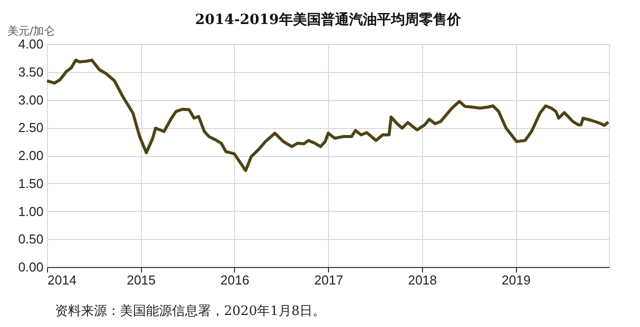 The height and width of the screenshot is (327, 640). Describe the element at coordinates (31, 267) in the screenshot. I see `y-tick-label: 0.00` at that location.